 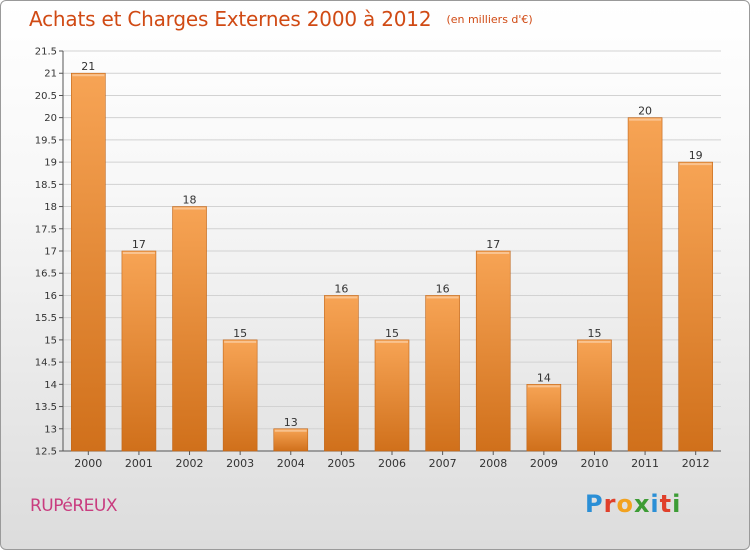 I want to click on logo-letter: x, so click(x=642, y=504).